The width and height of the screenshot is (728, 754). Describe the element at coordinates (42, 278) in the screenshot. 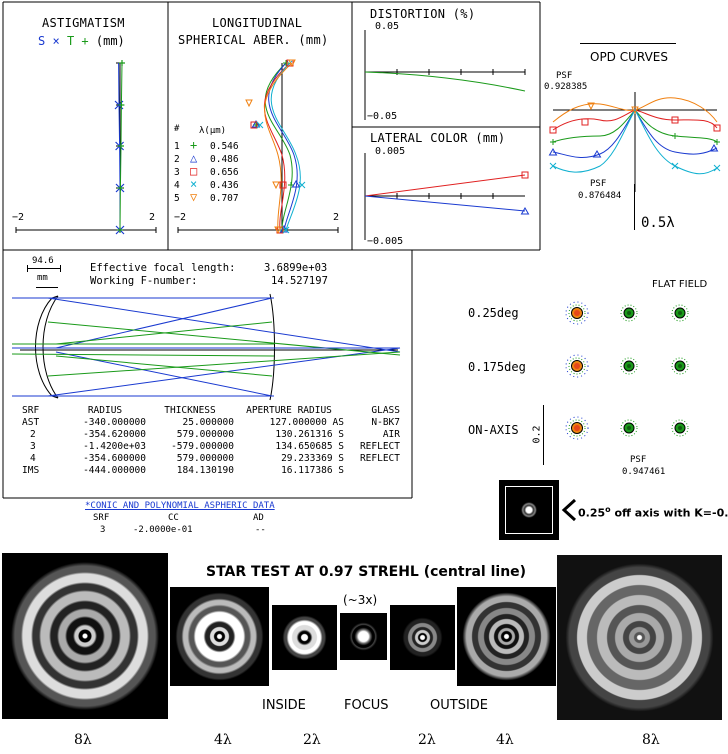

I see `layout-scale-unit: mm` at that location.